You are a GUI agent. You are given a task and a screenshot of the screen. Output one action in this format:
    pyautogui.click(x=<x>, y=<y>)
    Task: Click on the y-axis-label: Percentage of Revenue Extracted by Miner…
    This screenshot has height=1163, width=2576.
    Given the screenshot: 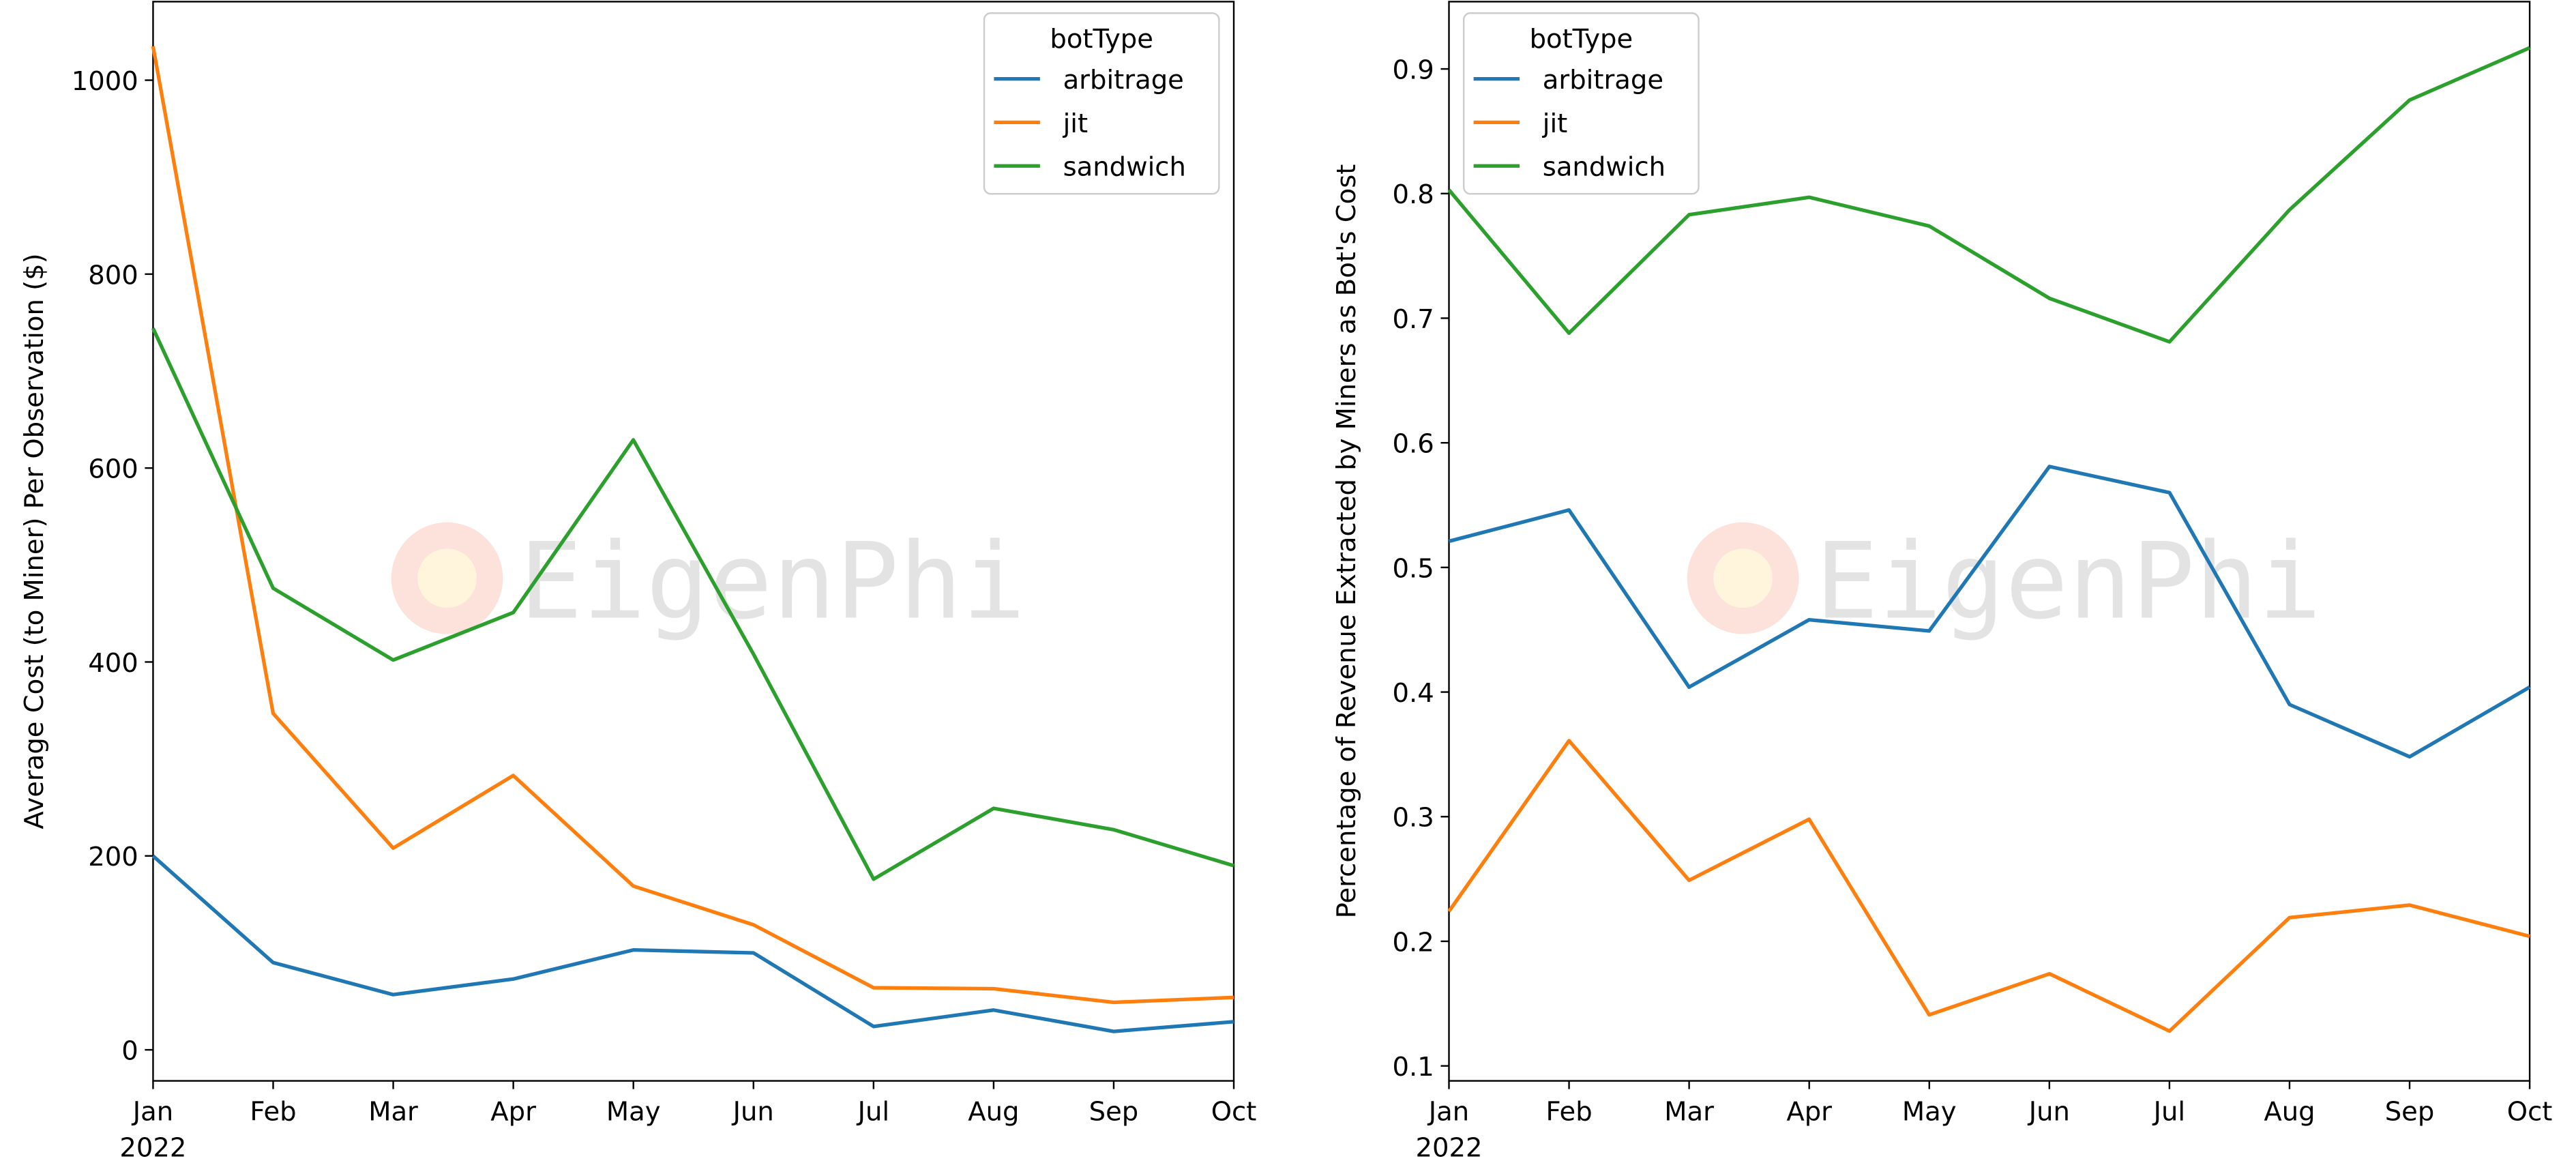 What is the action you would take?
    pyautogui.click(x=1346, y=541)
    